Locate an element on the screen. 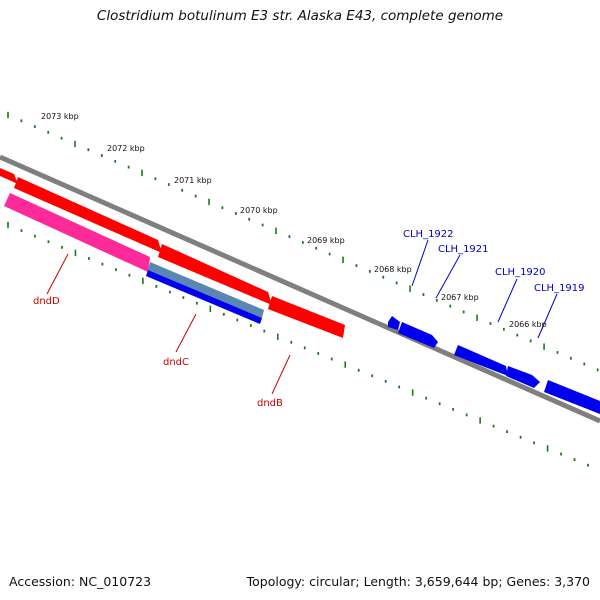 This screenshot has width=600, height=600. gene-label-CLH_1919: CLH_1919 is located at coordinates (559, 288).